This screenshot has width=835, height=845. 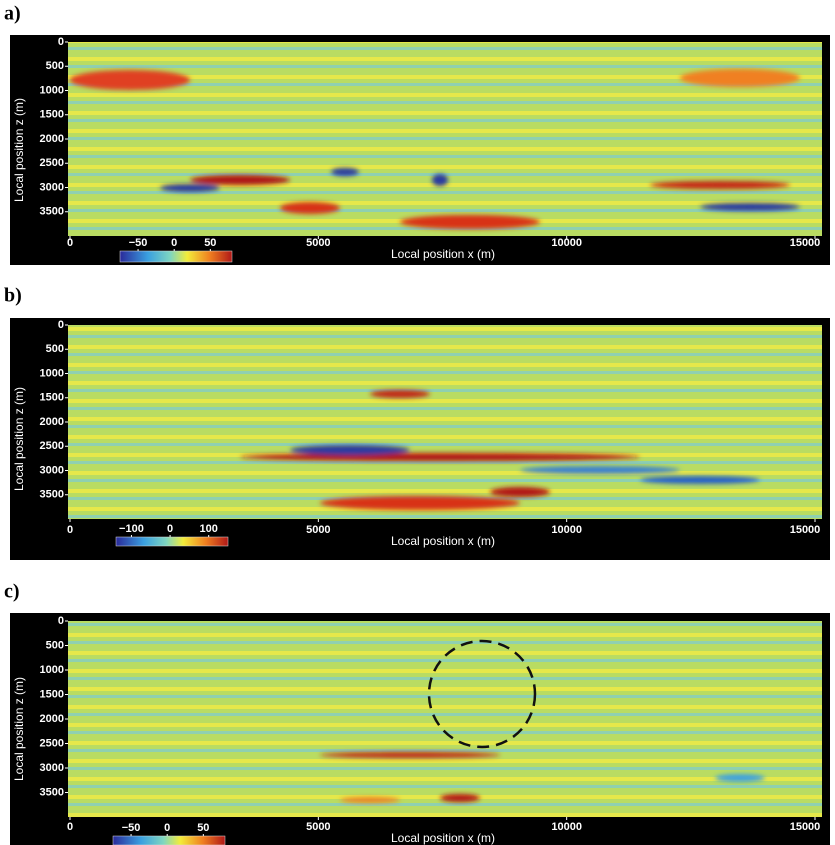 I want to click on panel-label: c), so click(x=12, y=592).